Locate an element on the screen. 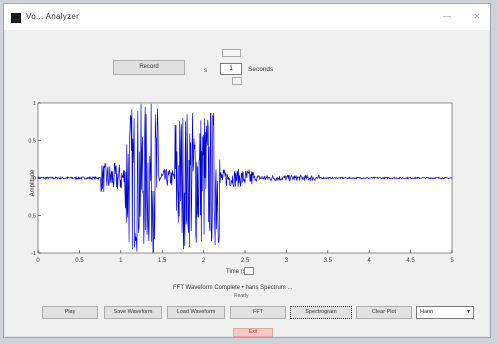  window-function-select: Hann ▼ is located at coordinates (445, 312).